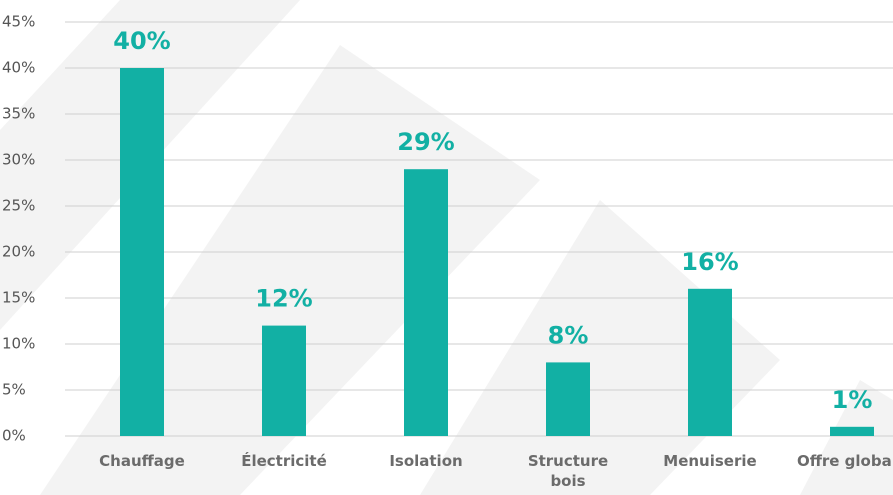 Image resolution: width=893 pixels, height=495 pixels. Describe the element at coordinates (710, 461) in the screenshot. I see `x-tick-label: Menuiserie` at that location.